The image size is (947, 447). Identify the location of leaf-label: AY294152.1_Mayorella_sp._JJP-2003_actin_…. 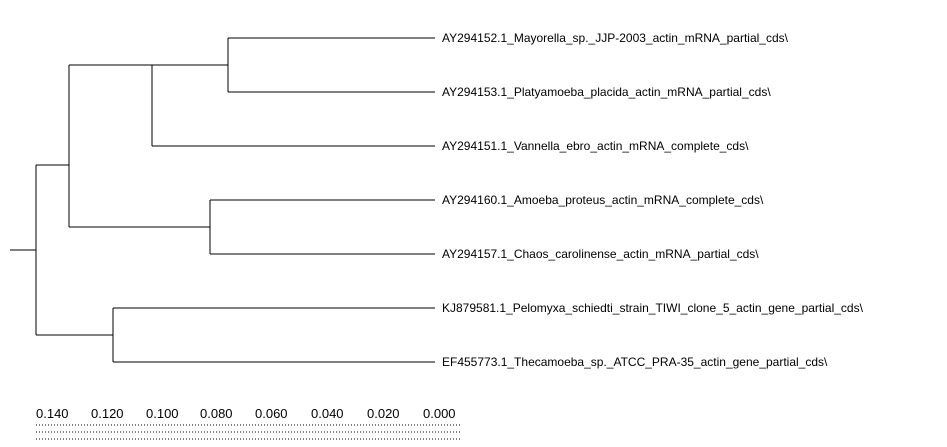
(615, 38).